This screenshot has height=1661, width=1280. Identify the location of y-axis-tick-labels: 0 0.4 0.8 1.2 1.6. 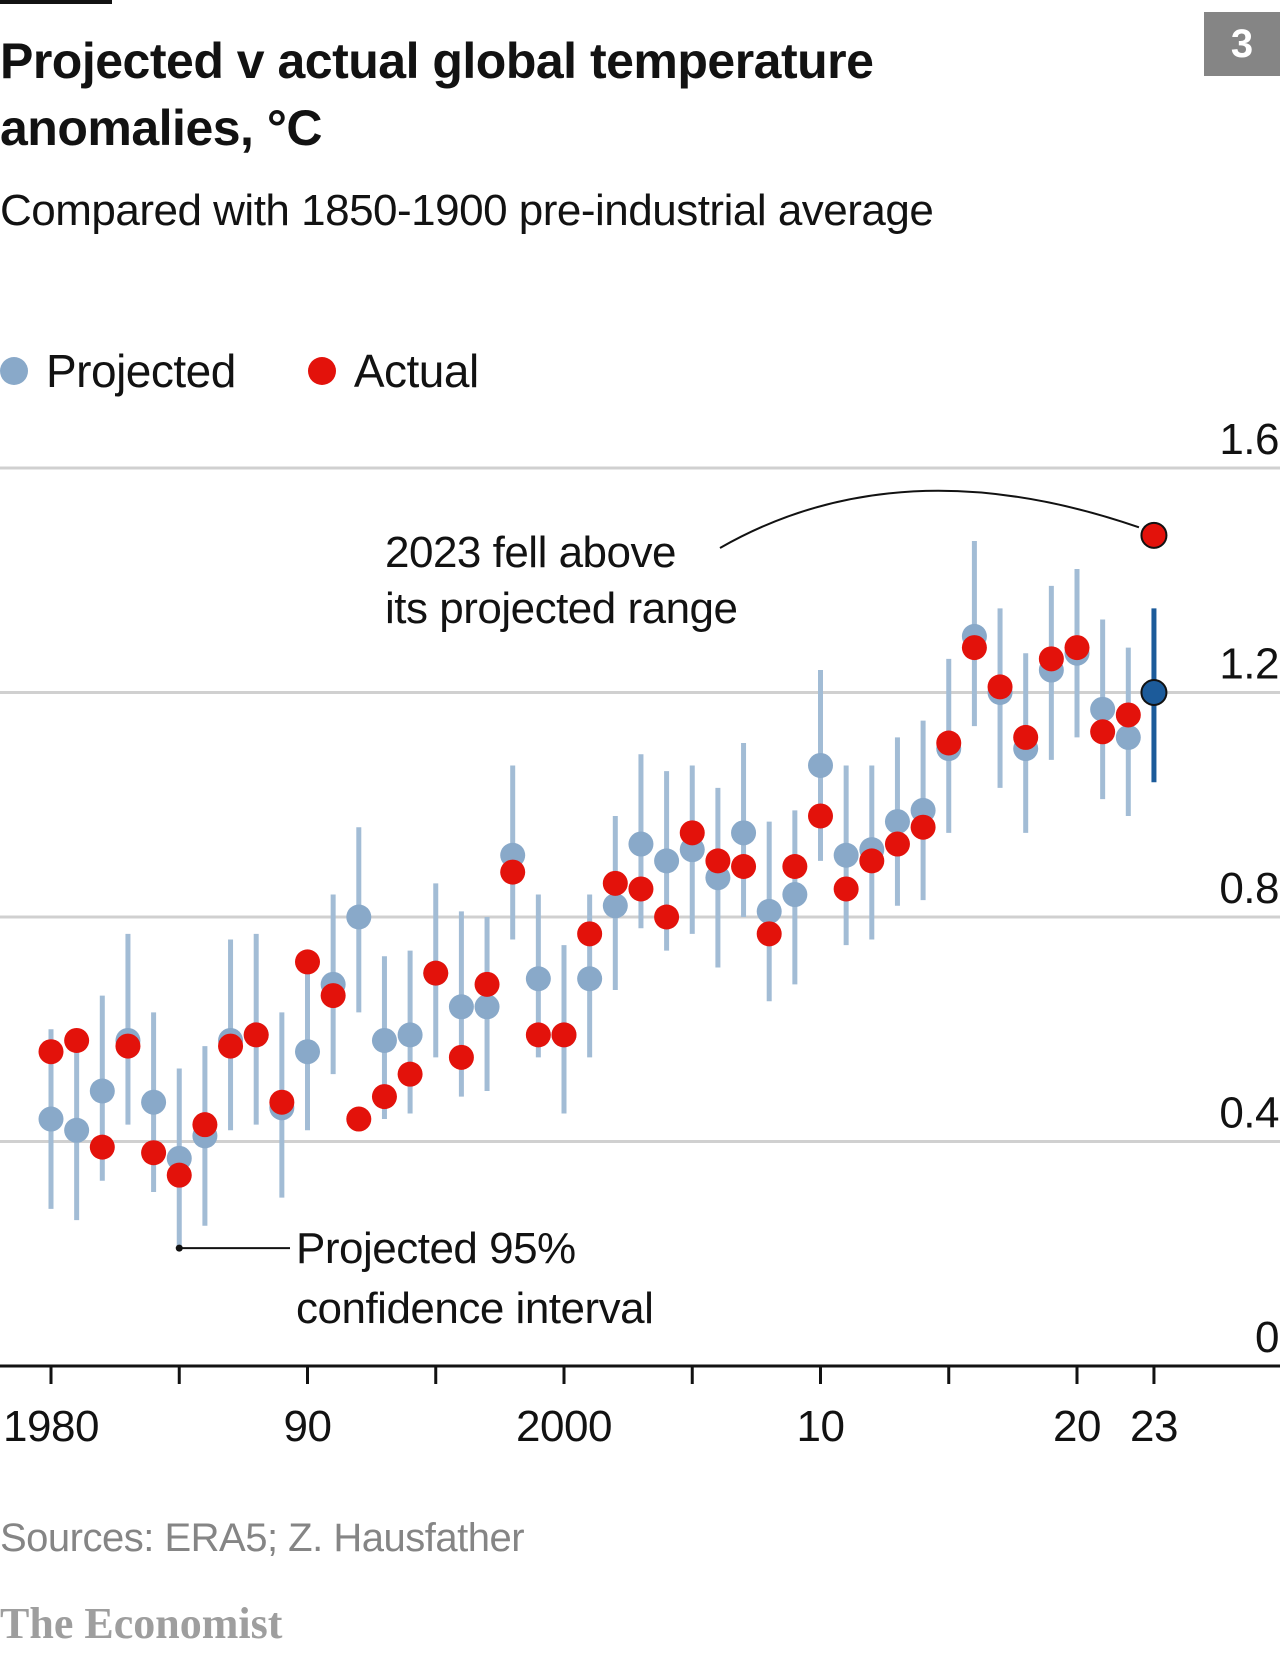
(1249, 888).